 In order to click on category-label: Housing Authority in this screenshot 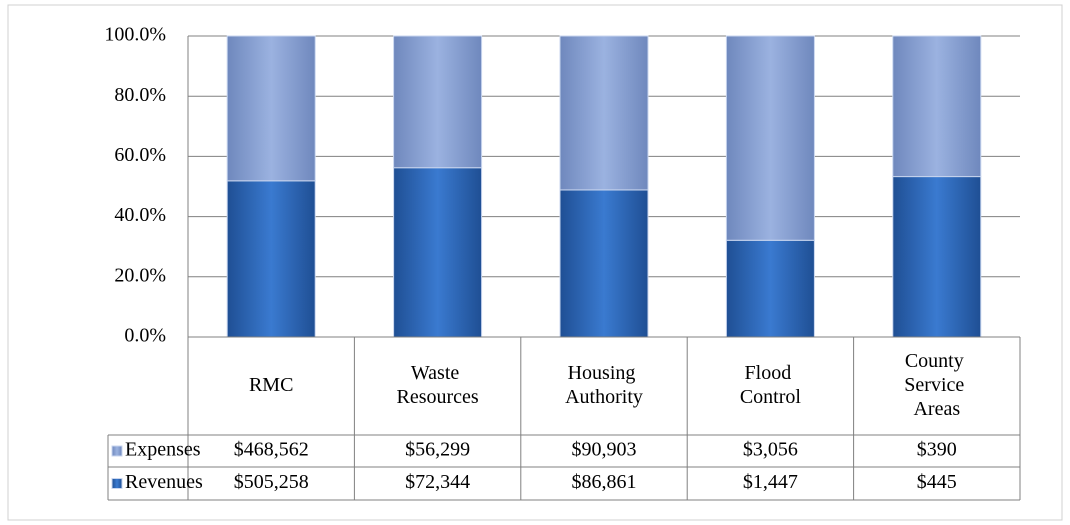, I will do `click(604, 385)`.